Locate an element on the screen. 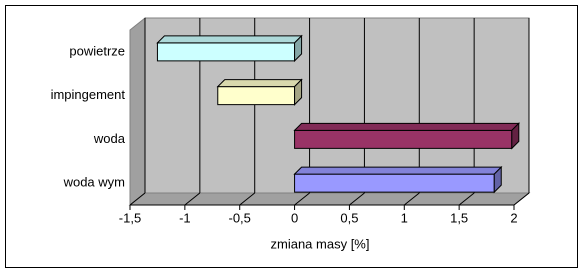 This screenshot has height=280, width=584. x-tick-label: 0 is located at coordinates (294, 217).